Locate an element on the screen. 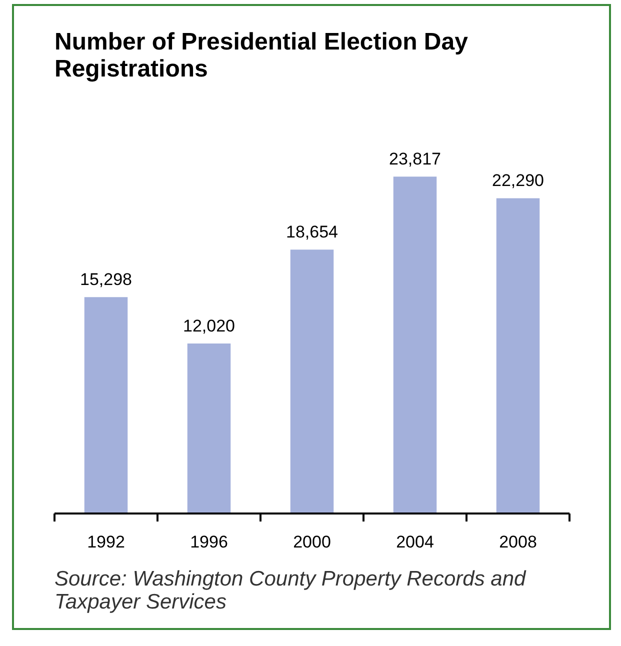 Image resolution: width=621 pixels, height=646 pixels. x-tick-label: 2008 is located at coordinates (518, 542).